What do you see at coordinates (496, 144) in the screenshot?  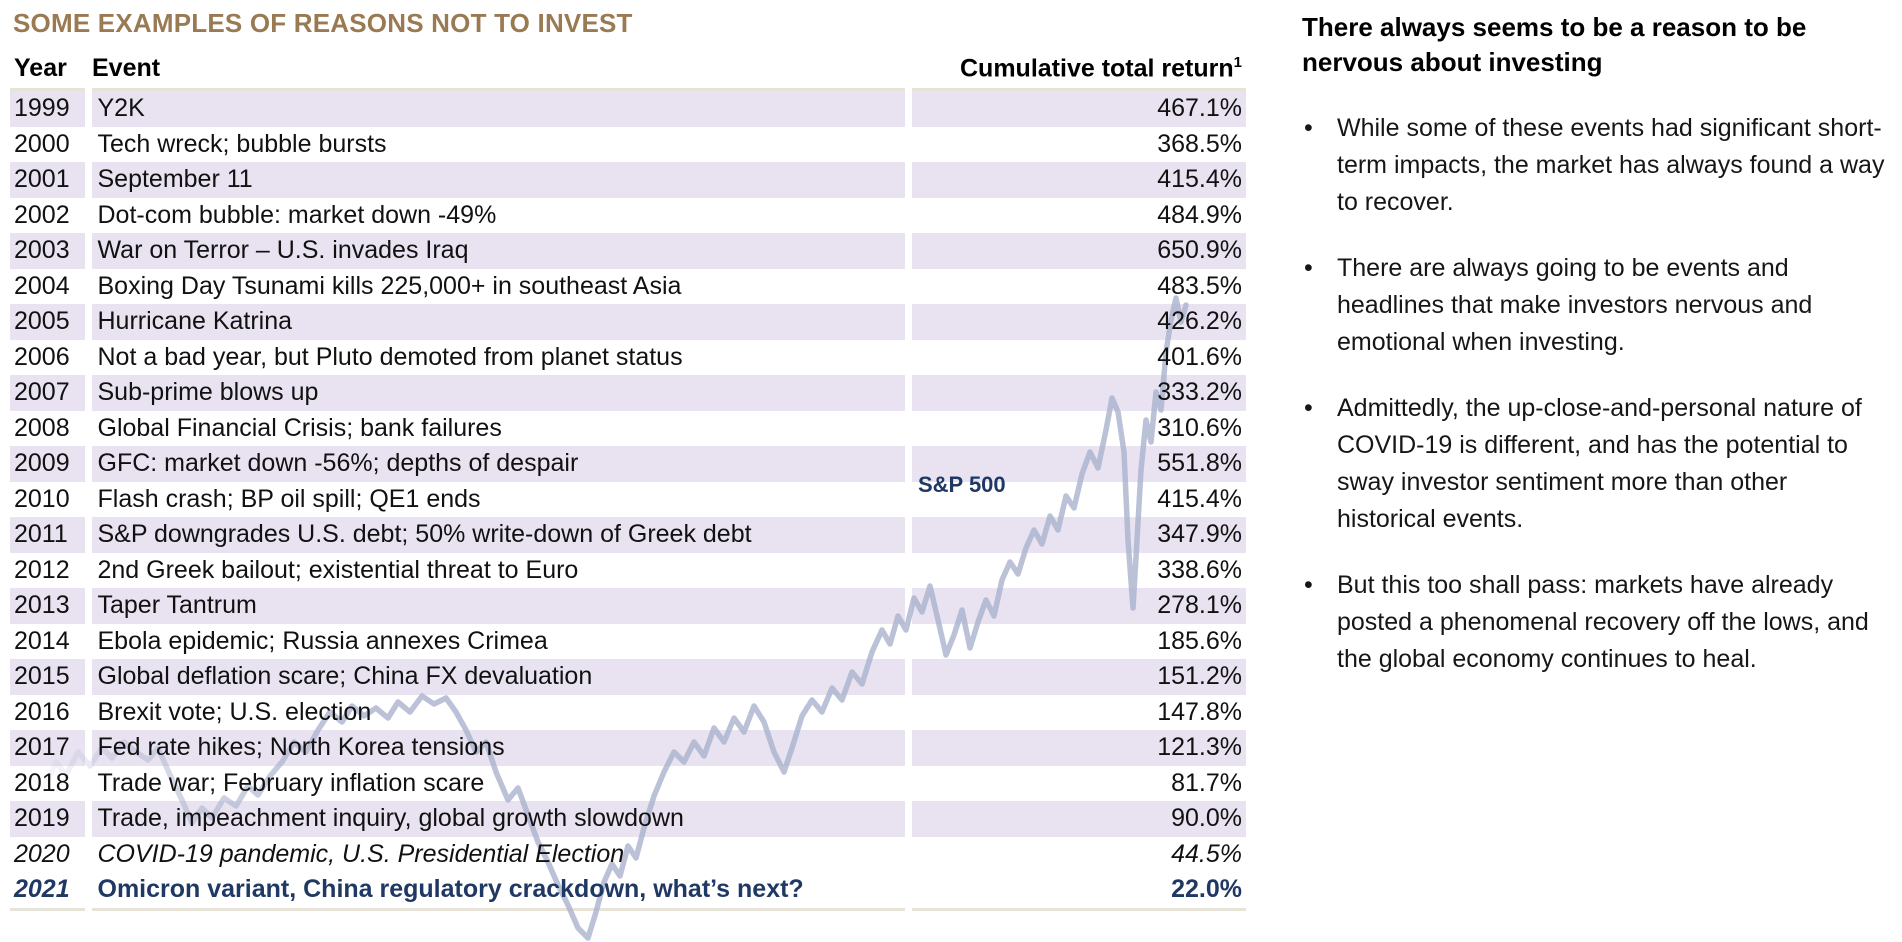 I see `event-cell: Tech wreck; bubble bursts` at bounding box center [496, 144].